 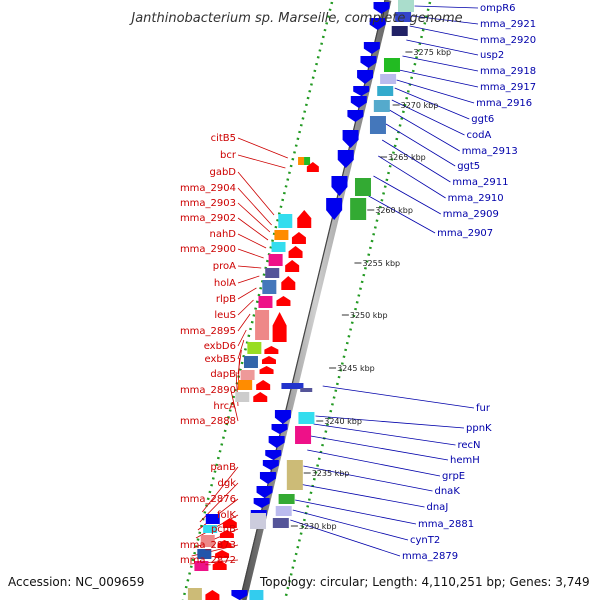 What do you see at coordinates (476, 198) in the screenshot?
I see `gene-label-right: mma_2910` at bounding box center [476, 198].